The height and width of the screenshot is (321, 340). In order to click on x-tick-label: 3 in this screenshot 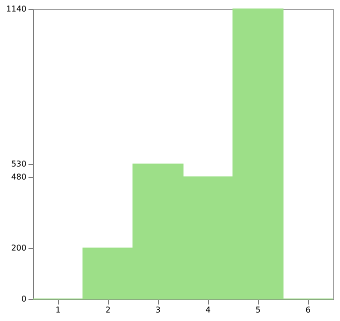, I will do `click(158, 310)`.